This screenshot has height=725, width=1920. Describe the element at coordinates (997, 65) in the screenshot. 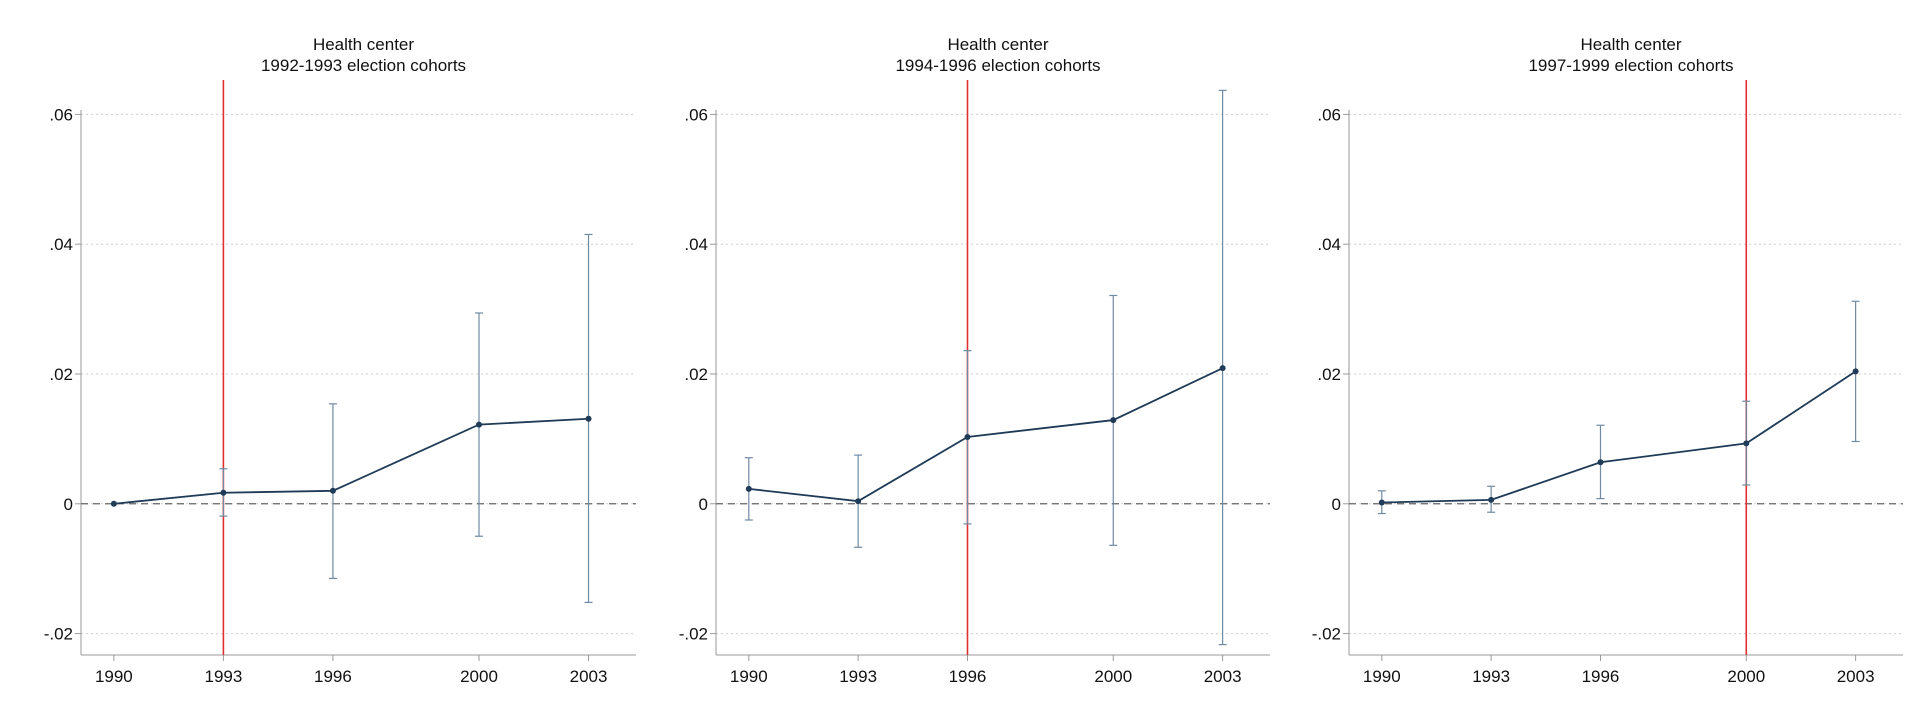

I see `panel-subtitle: 1994-1996 election cohorts` at that location.